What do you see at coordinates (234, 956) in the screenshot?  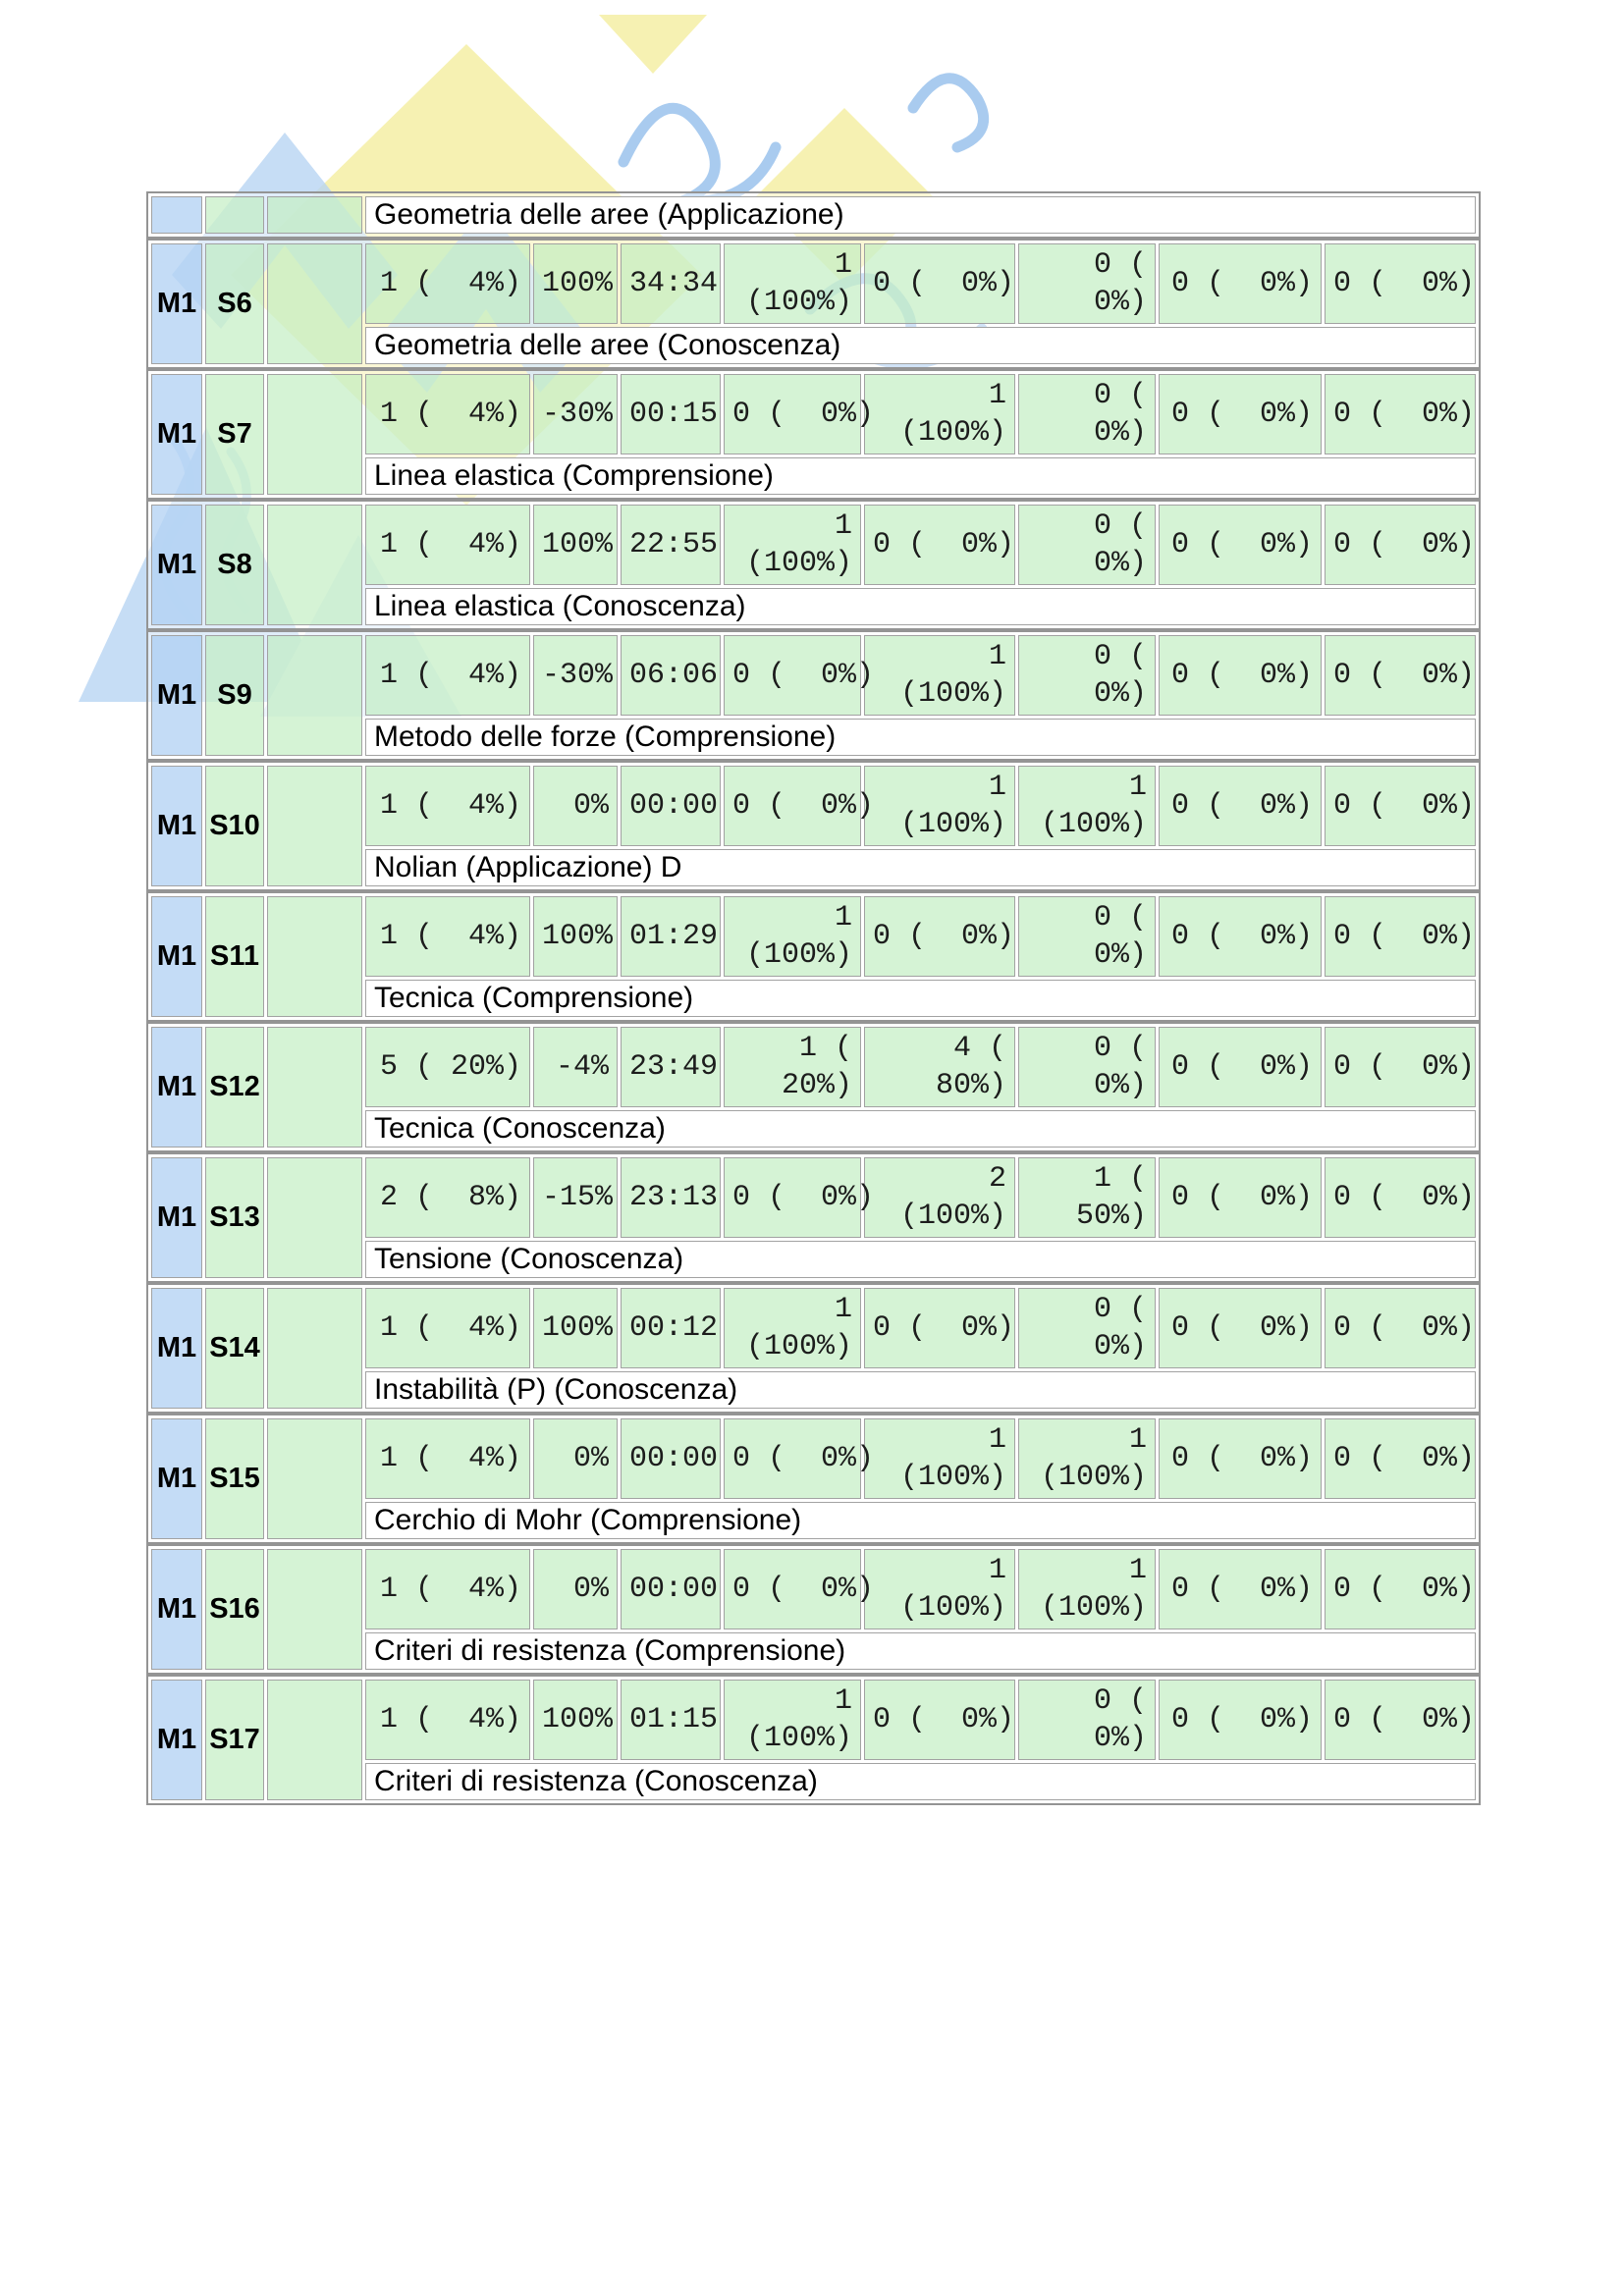 I see `question-cell: S11` at bounding box center [234, 956].